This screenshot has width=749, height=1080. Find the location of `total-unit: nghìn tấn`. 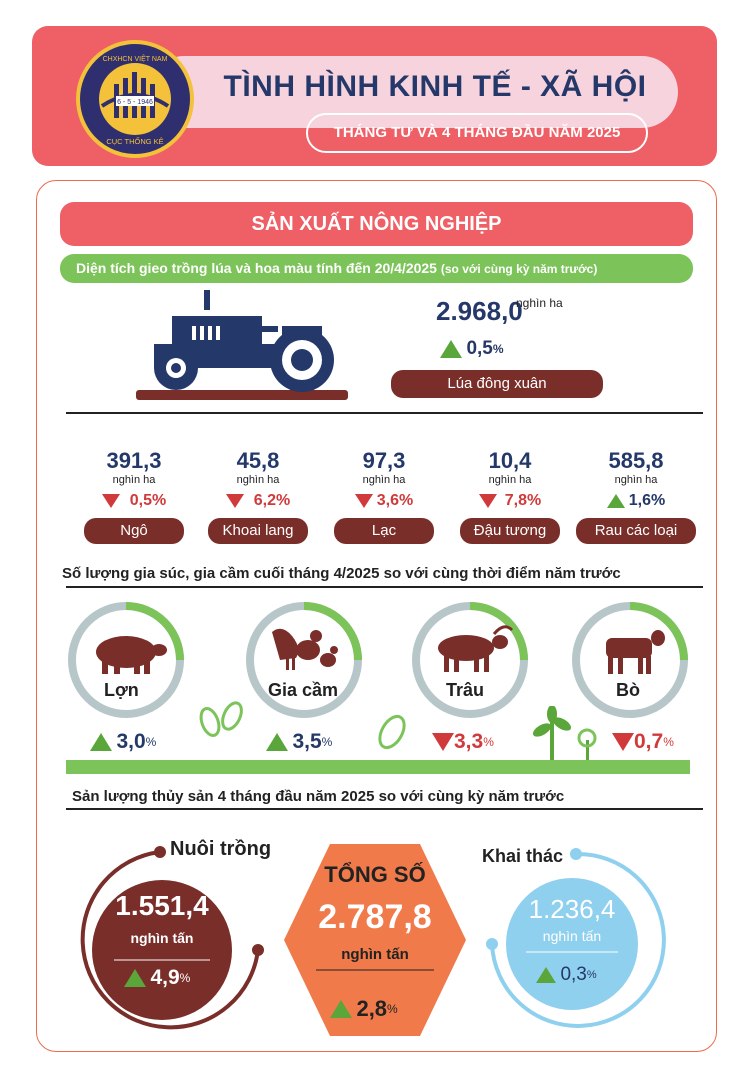

total-unit: nghìn tấn is located at coordinates (375, 954).